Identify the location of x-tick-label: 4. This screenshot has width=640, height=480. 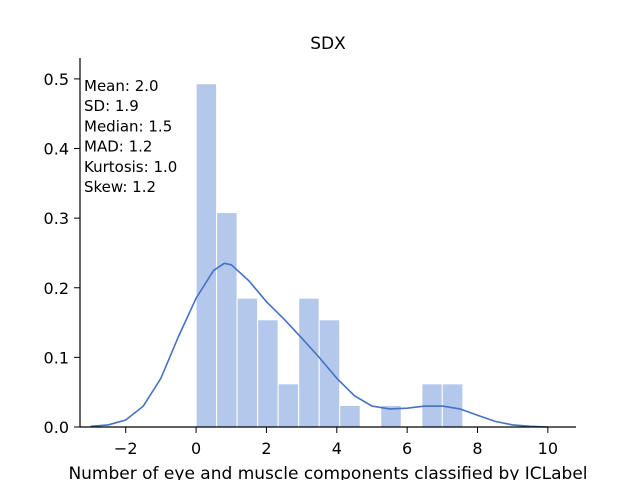
(337, 448).